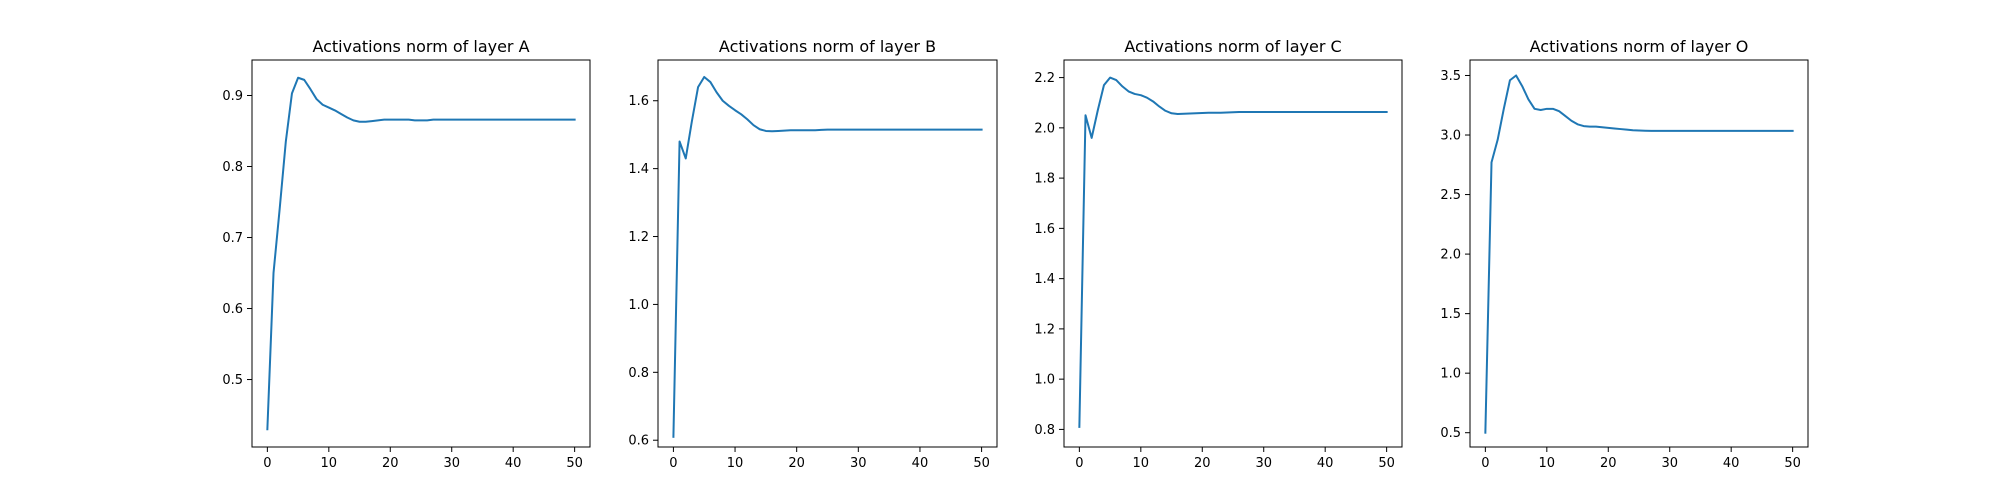 The height and width of the screenshot is (500, 2000). What do you see at coordinates (1450, 136) in the screenshot?
I see `y-tick-label: 3.0` at bounding box center [1450, 136].